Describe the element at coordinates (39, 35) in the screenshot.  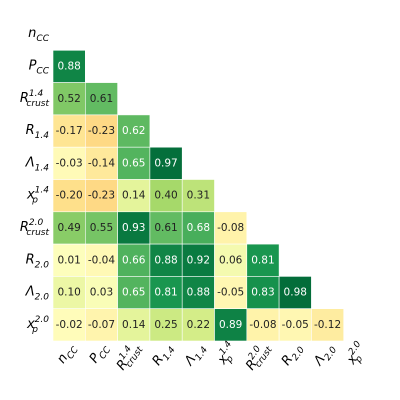
I see `row-label-0: nCC` at that location.